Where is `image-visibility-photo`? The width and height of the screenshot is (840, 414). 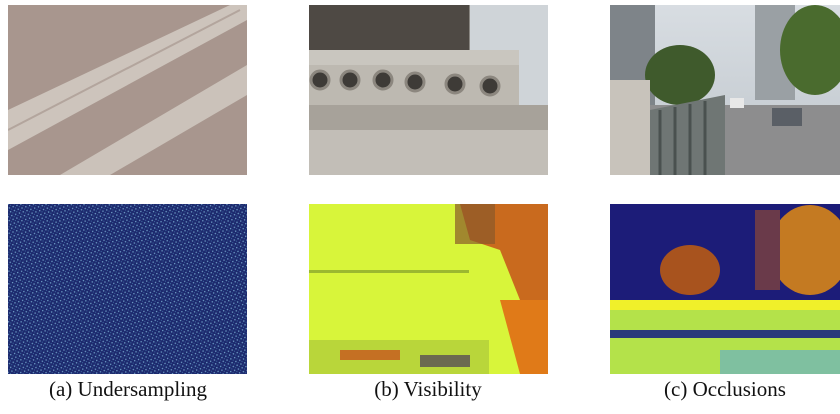 image-visibility-photo is located at coordinates (428, 90).